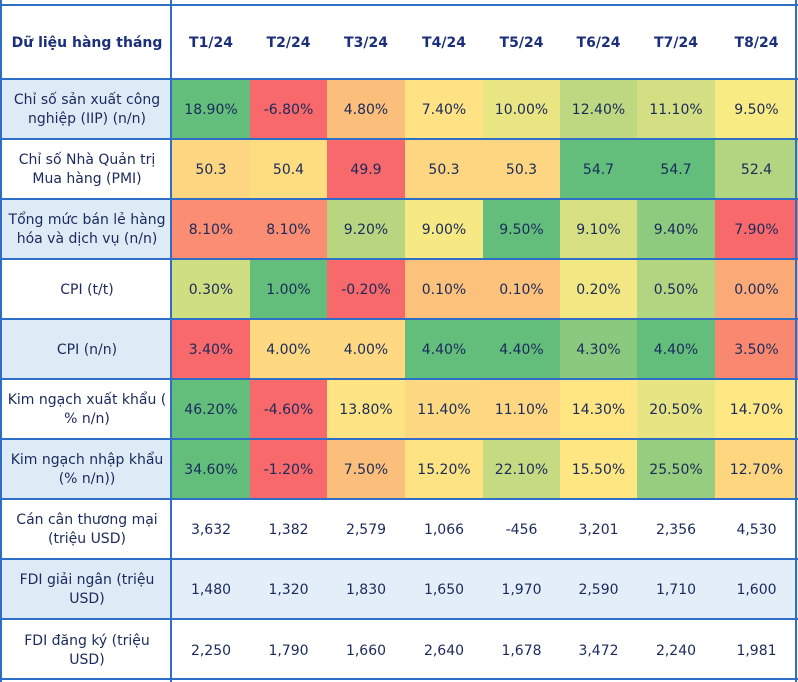 This screenshot has height=682, width=798. I want to click on row-label: Chỉ số sản xuất công nghiệp (IIP) (n/n), so click(87, 110).